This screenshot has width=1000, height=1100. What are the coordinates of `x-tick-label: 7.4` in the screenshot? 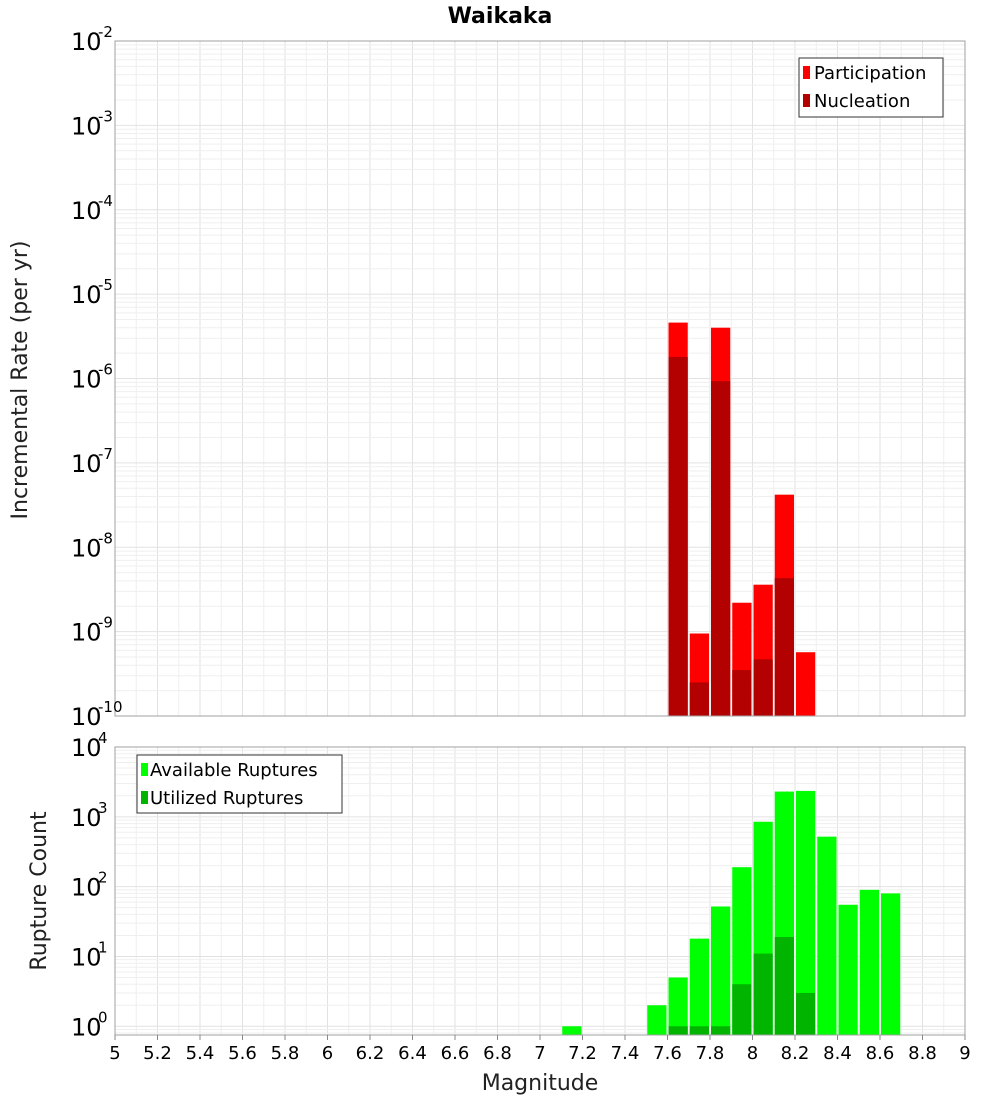 It's located at (625, 1053).